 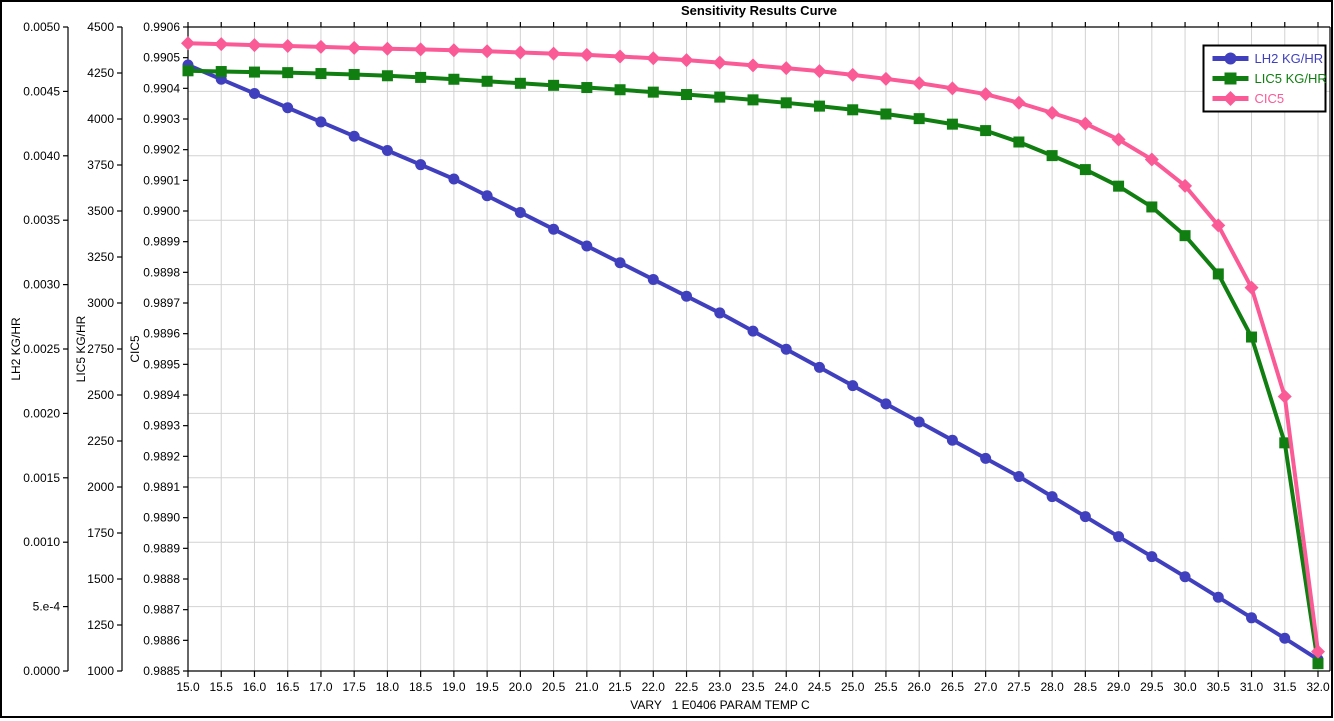 I want to click on y-tick-label: 0.9886, so click(x=161, y=640).